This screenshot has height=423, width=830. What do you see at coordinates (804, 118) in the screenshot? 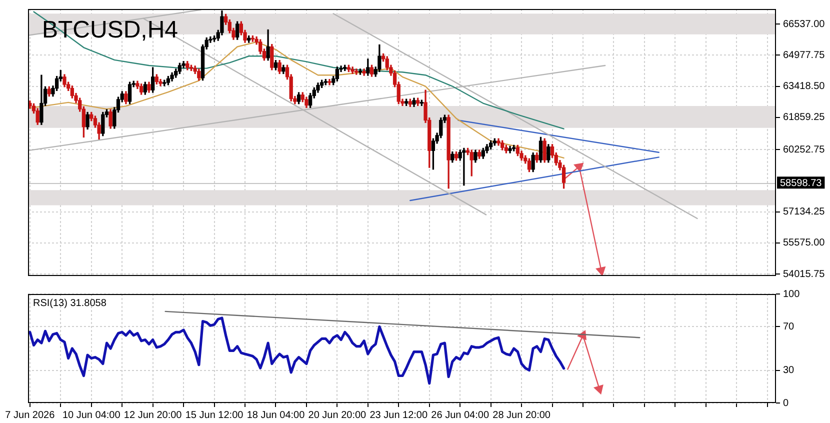
I see `y-tick-label: 61859.25` at bounding box center [804, 118].